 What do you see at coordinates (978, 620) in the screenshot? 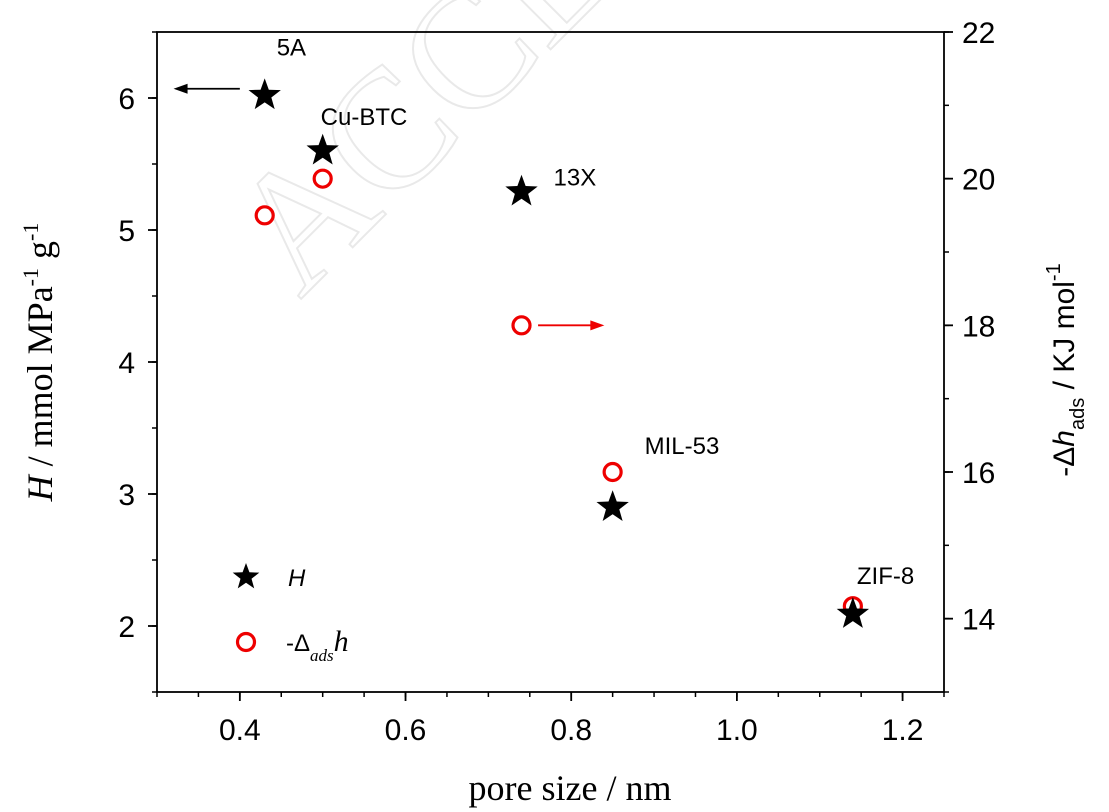
I see `y-right-tick-label: 14` at bounding box center [978, 620].